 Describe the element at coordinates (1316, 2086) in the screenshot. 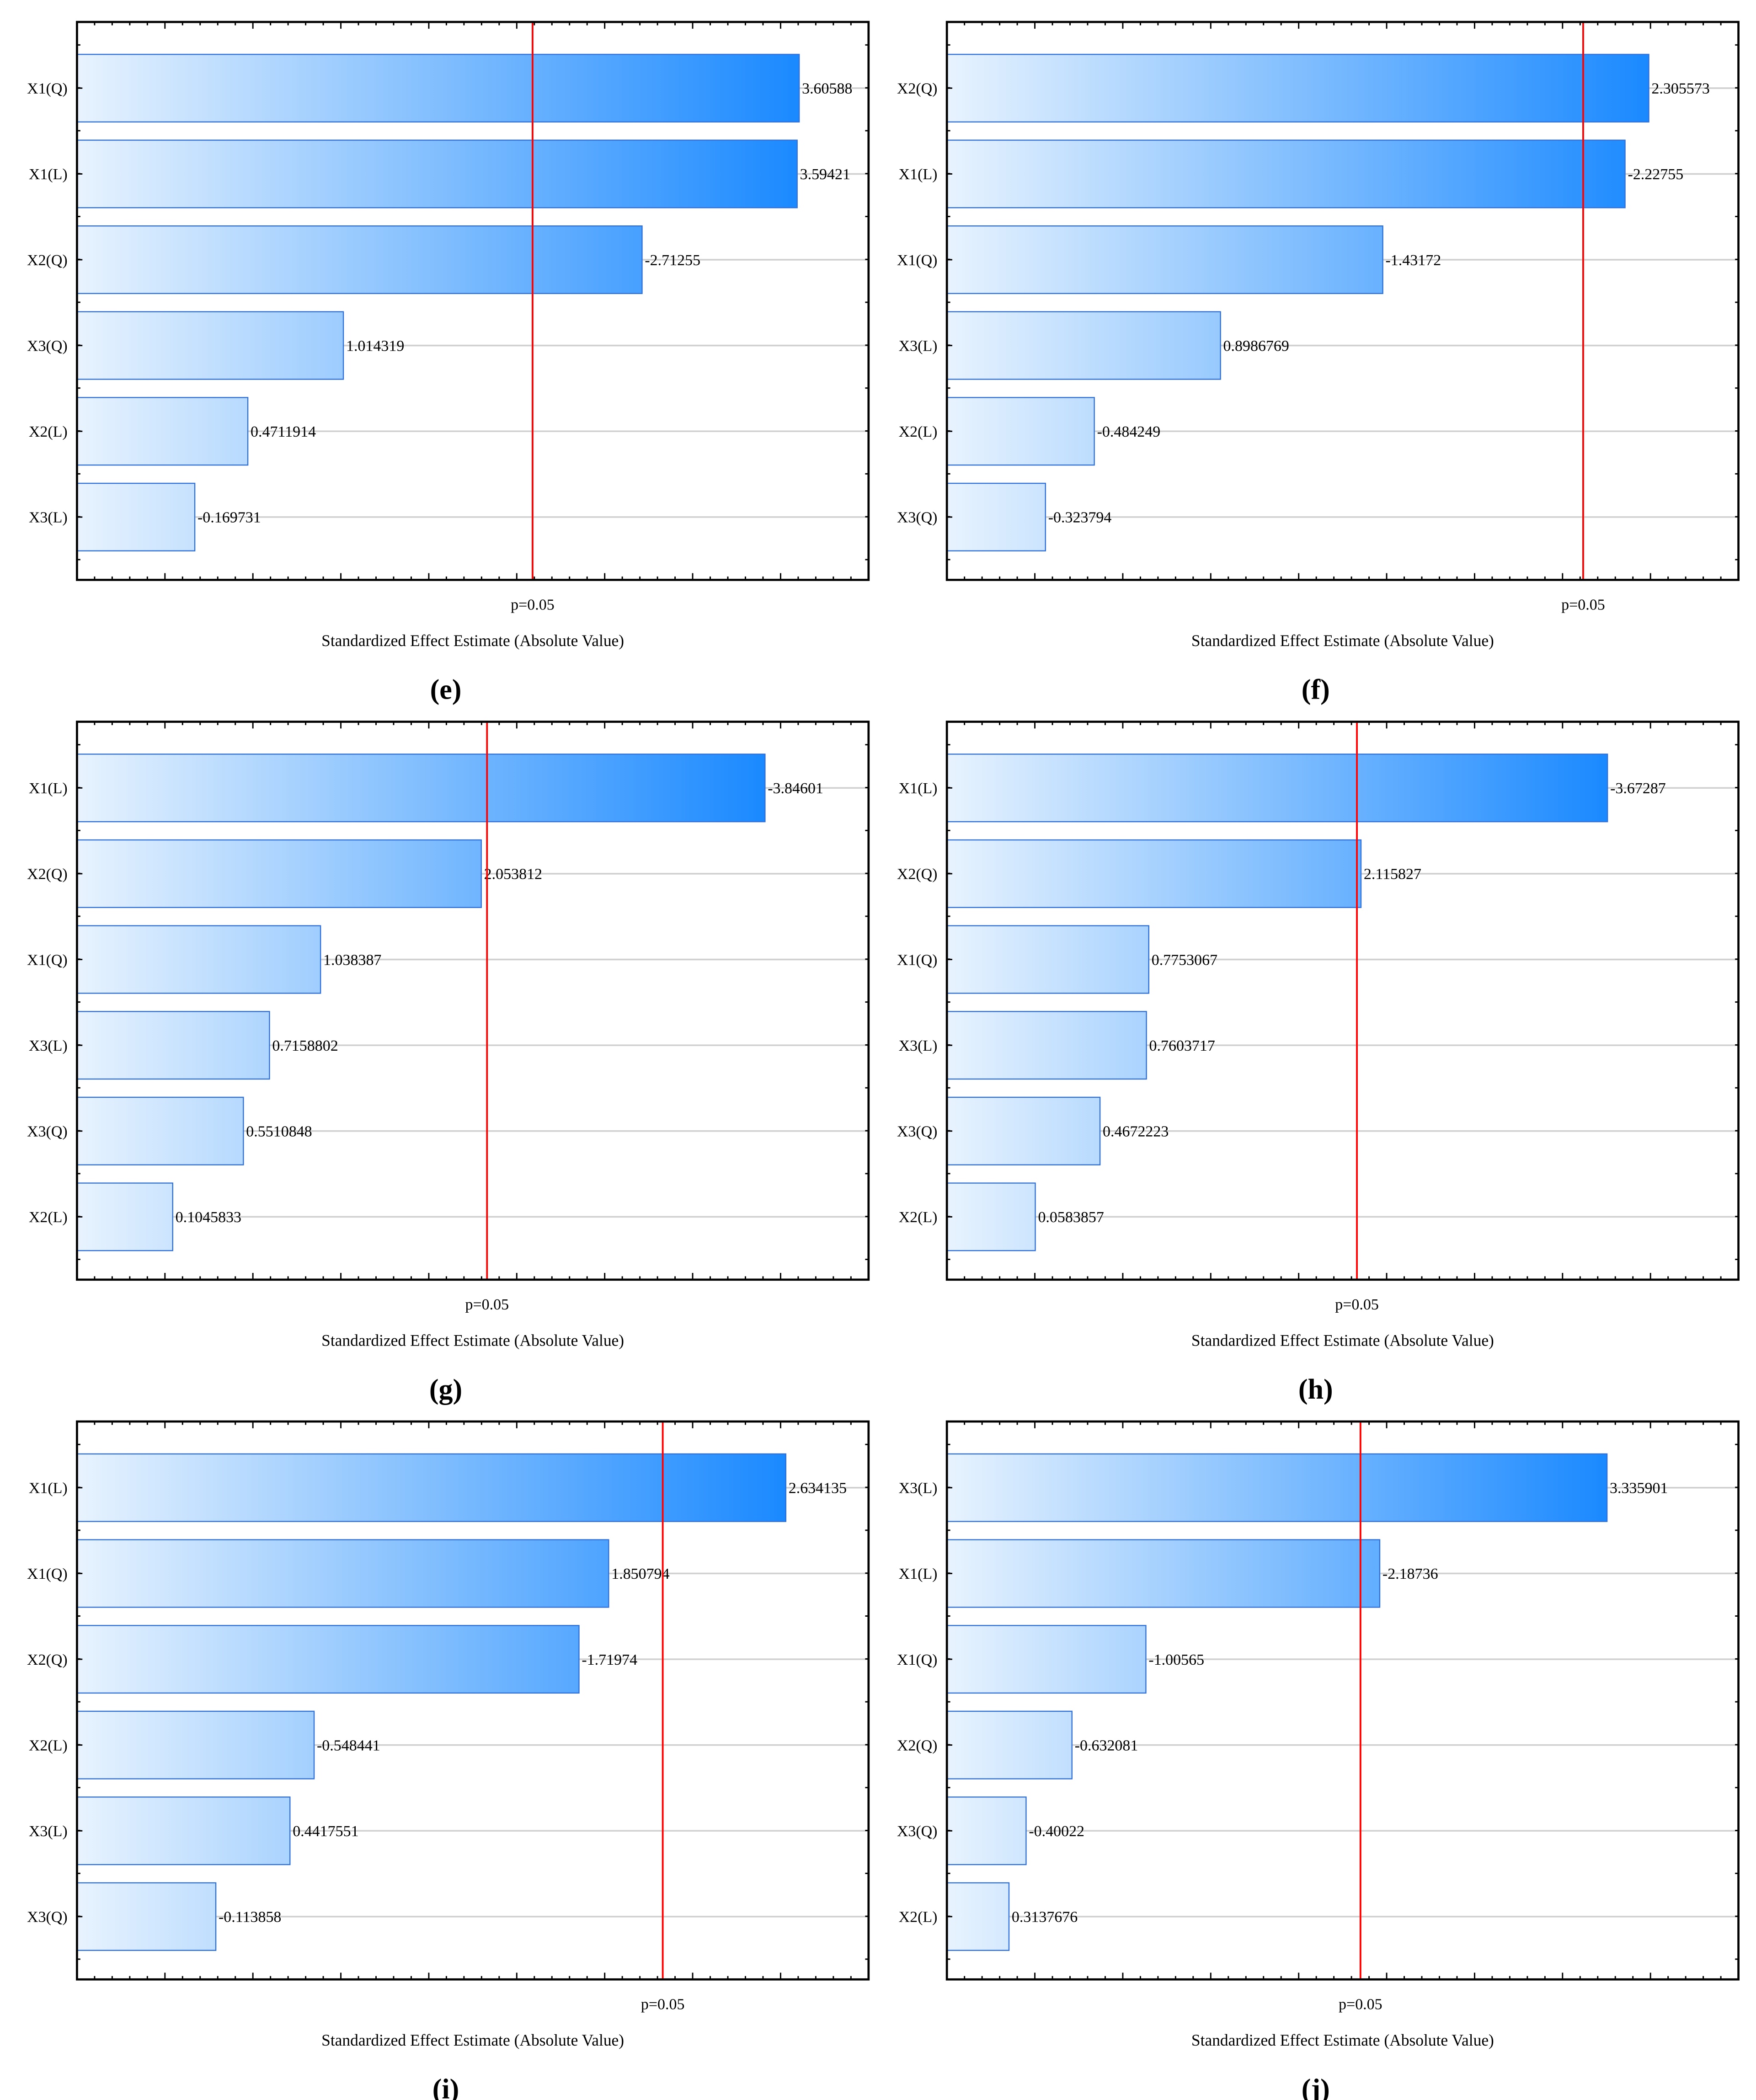

I see `panel-caption: (j)` at that location.